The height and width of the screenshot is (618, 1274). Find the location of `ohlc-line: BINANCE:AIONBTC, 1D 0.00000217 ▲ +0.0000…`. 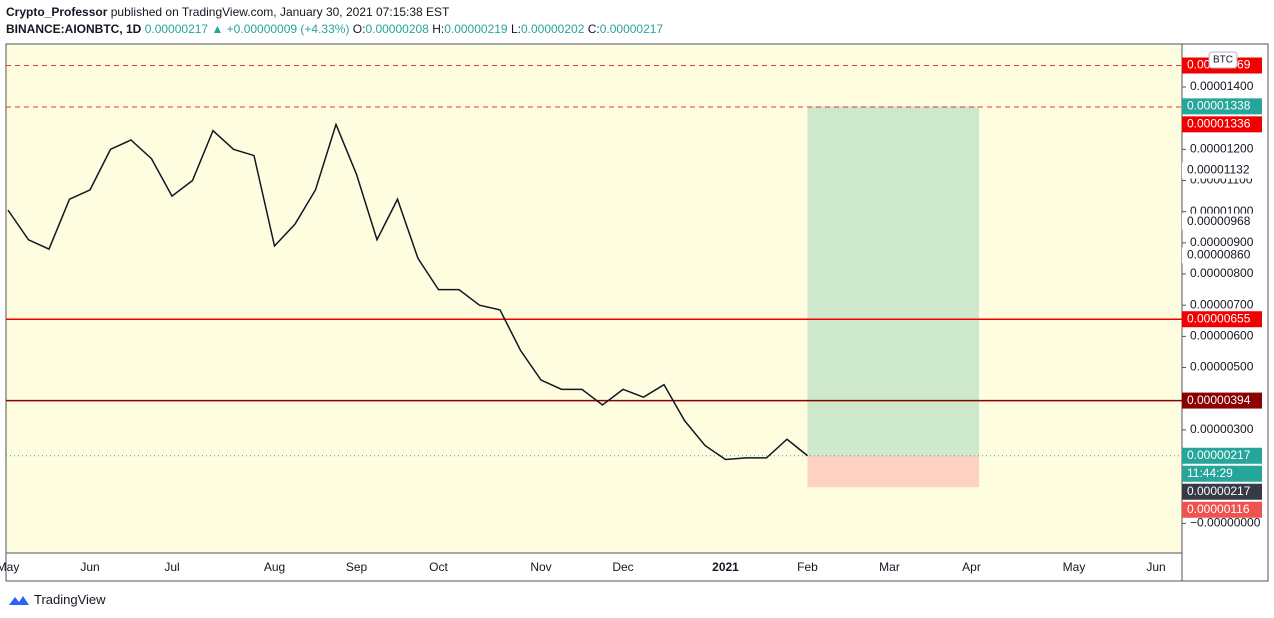

ohlc-line: BINANCE:AIONBTC, 1D 0.00000217 ▲ +0.0000… is located at coordinates (334, 29).